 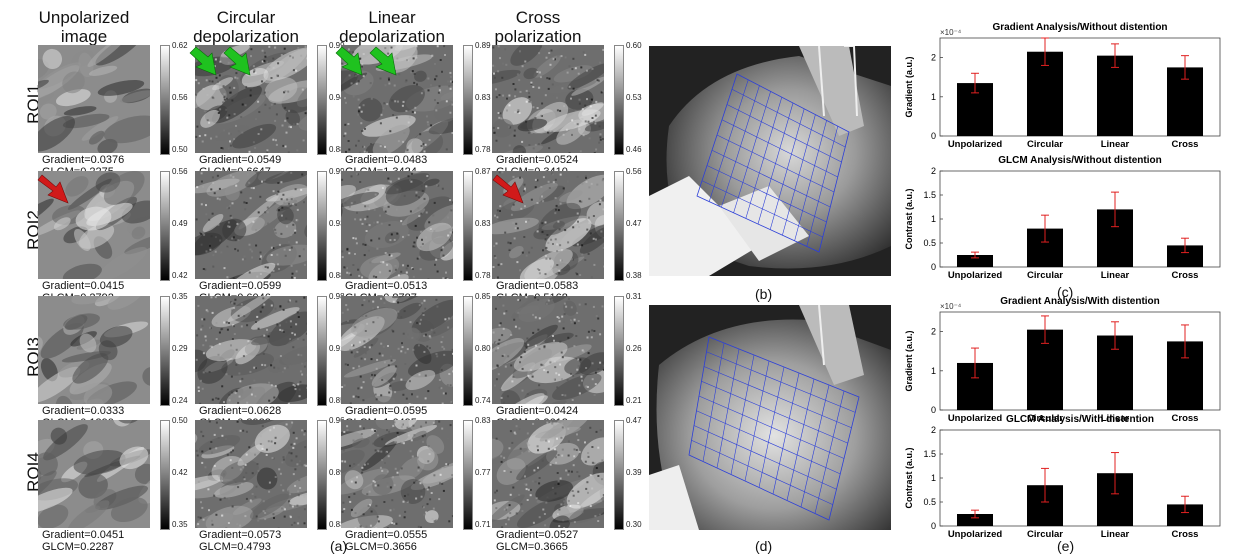 What do you see at coordinates (764, 294) in the screenshot?
I see `panel-label-b: (b)` at bounding box center [764, 294].